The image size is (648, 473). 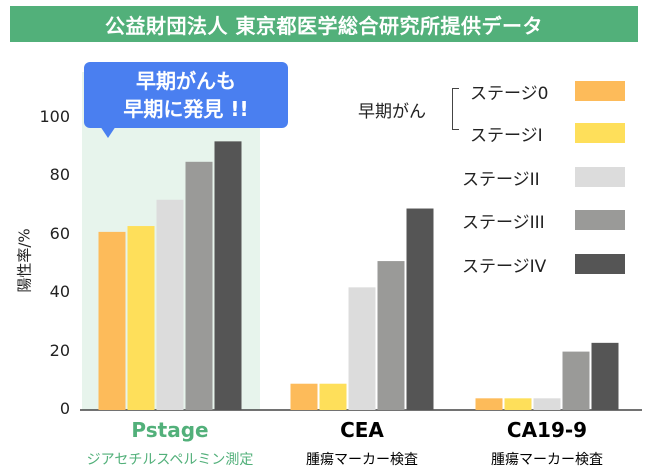 What do you see at coordinates (324, 24) in the screenshot?
I see `page-title: 公益財団法人 東京都医学総合研究所提供データ` at bounding box center [324, 24].